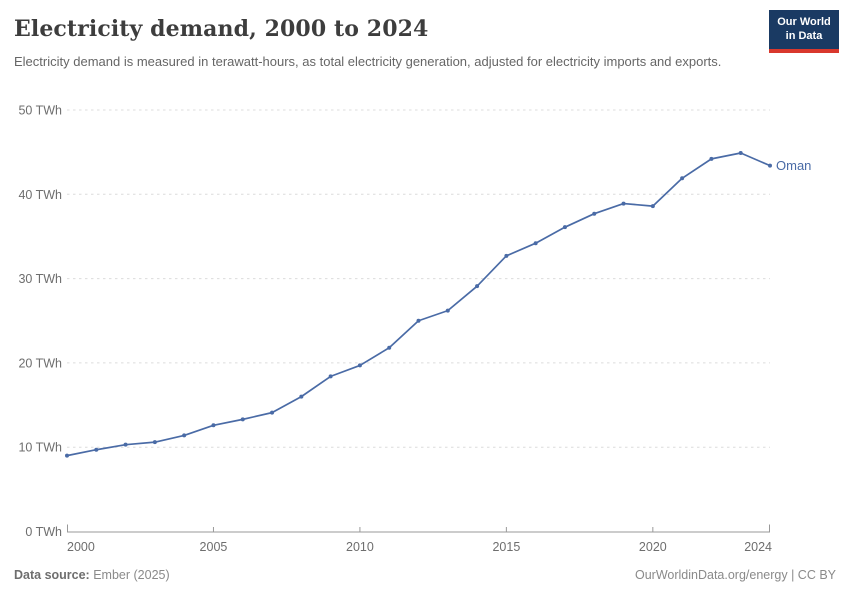 Image resolution: width=850 pixels, height=600 pixels. I want to click on y-tick-label: 0 TWh, so click(43, 532).